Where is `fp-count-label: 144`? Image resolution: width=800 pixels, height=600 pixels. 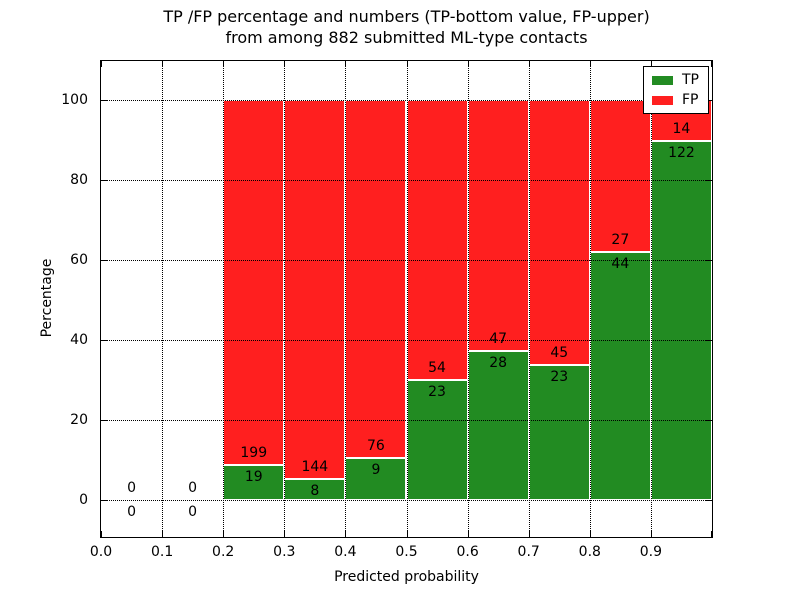 fp-count-label: 144 is located at coordinates (315, 466).